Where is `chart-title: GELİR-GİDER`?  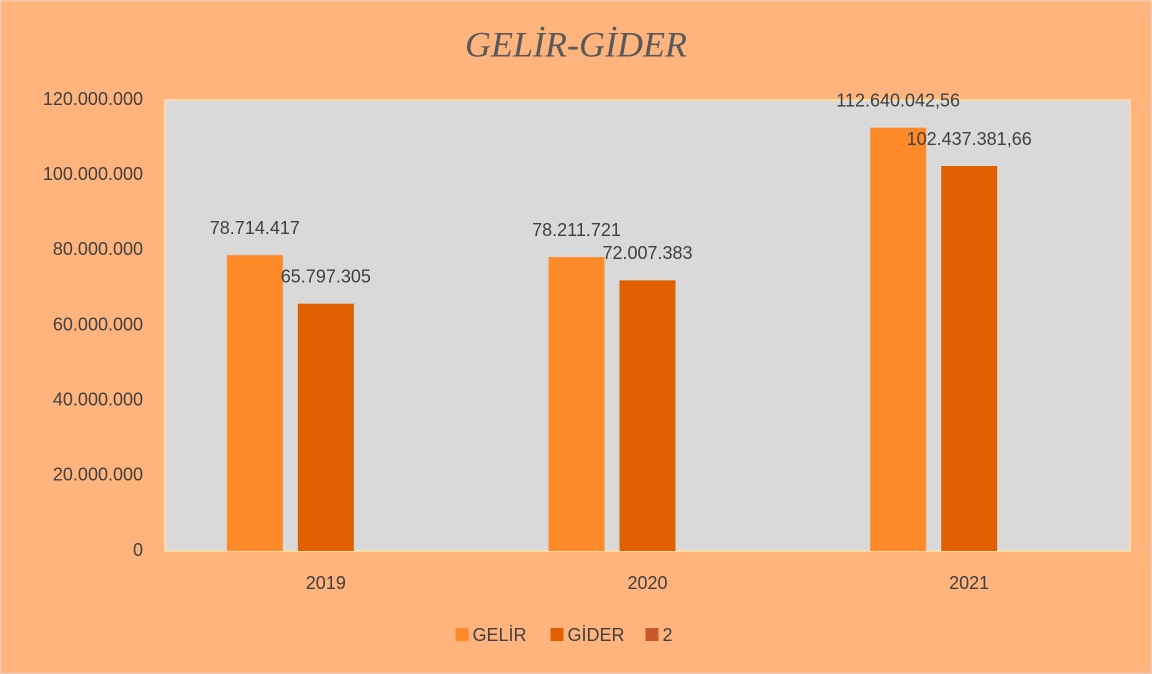 chart-title: GELİR-GİDER is located at coordinates (576, 44).